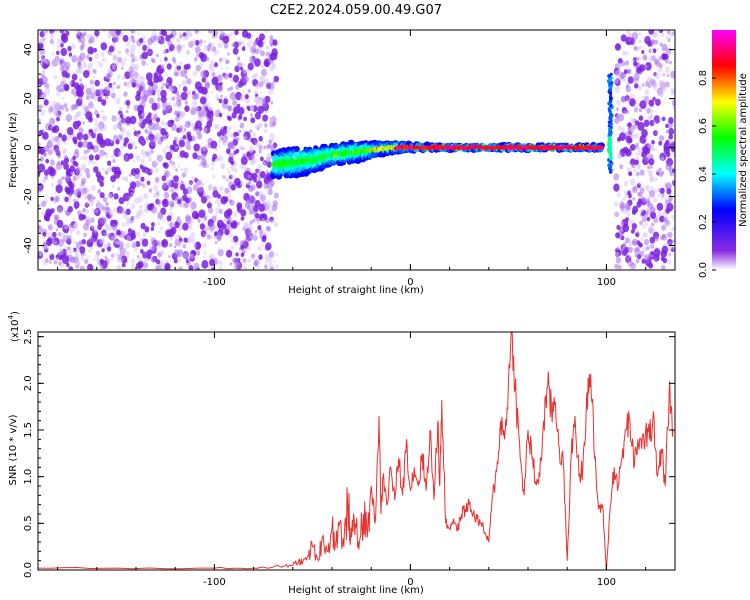 This screenshot has height=600, width=750. What do you see at coordinates (28, 196) in the screenshot?
I see `y-tick-label: -20` at bounding box center [28, 196].